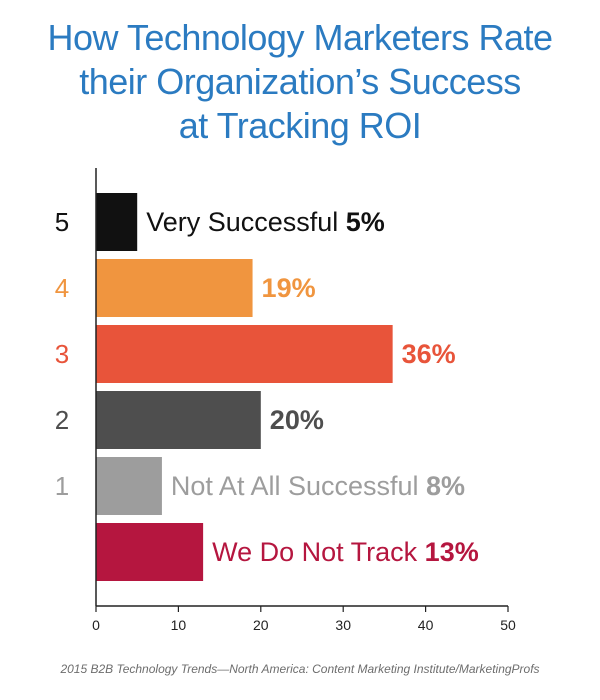 The width and height of the screenshot is (600, 700). What do you see at coordinates (62, 486) in the screenshot?
I see `rating-label: 1` at bounding box center [62, 486].